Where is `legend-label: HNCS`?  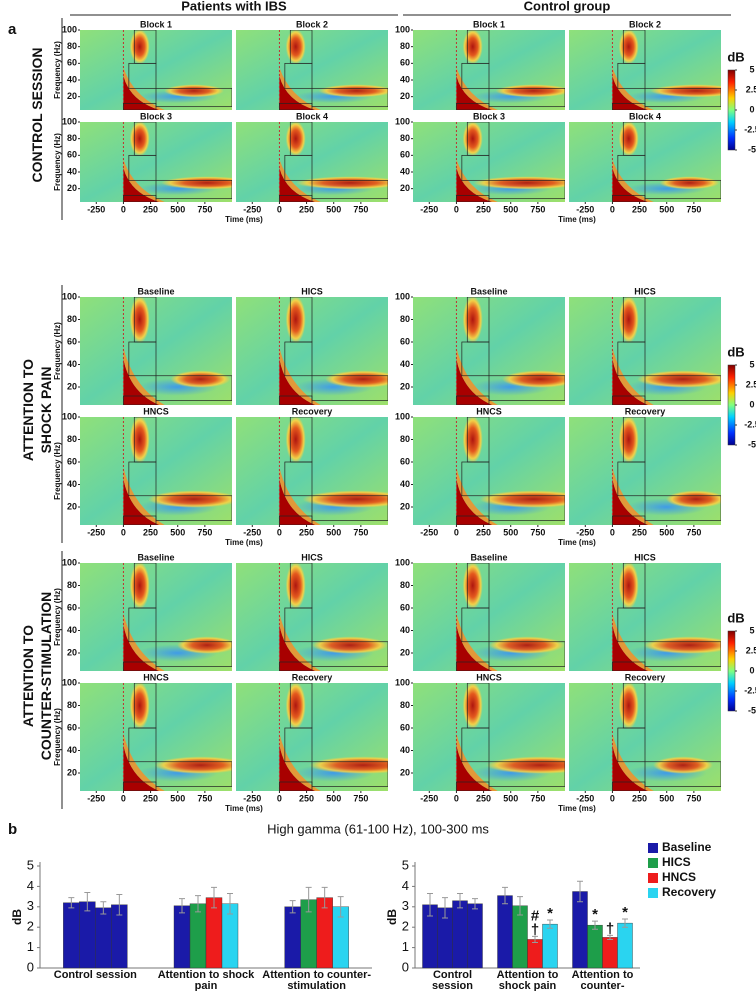
legend-label: HNCS is located at coordinates (679, 877).